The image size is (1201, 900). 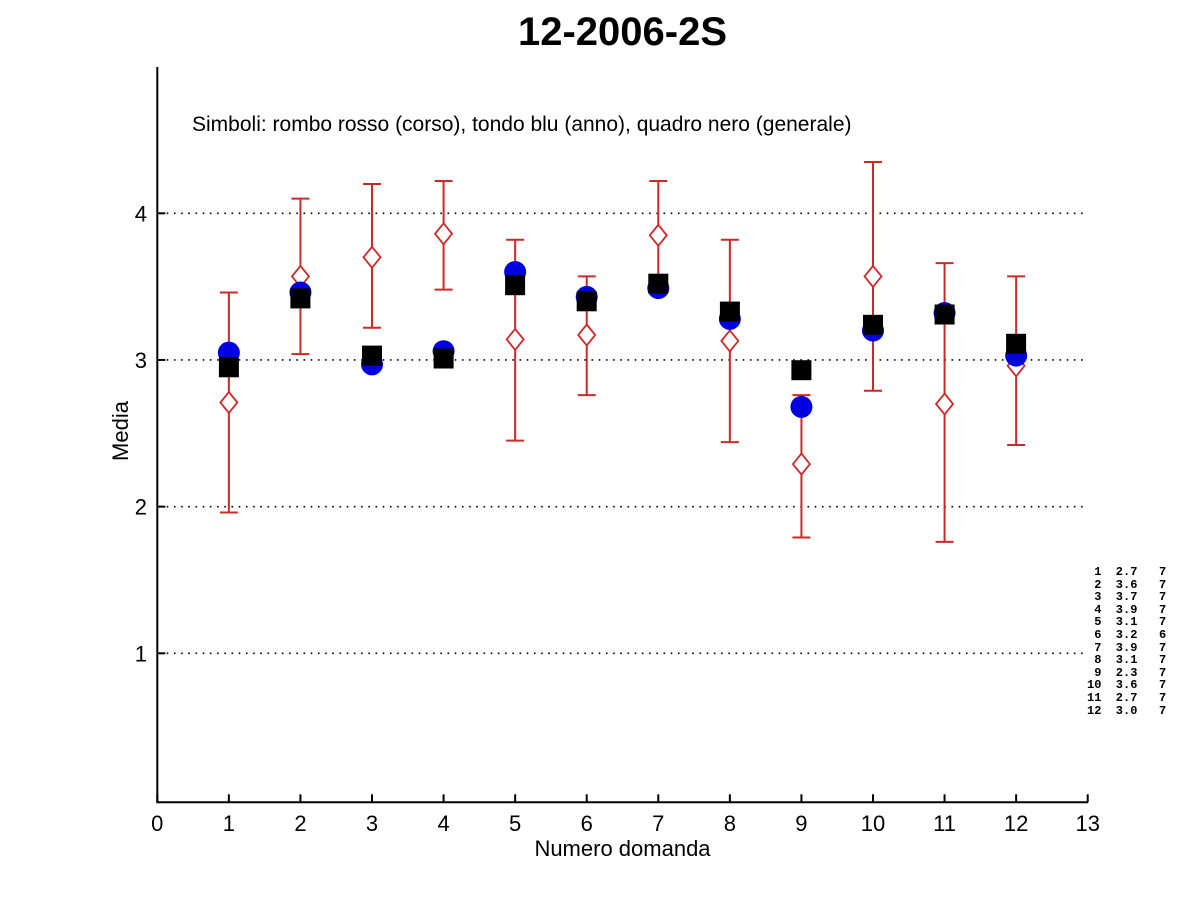 I want to click on x-tick-label: 12, so click(x=1016, y=823).